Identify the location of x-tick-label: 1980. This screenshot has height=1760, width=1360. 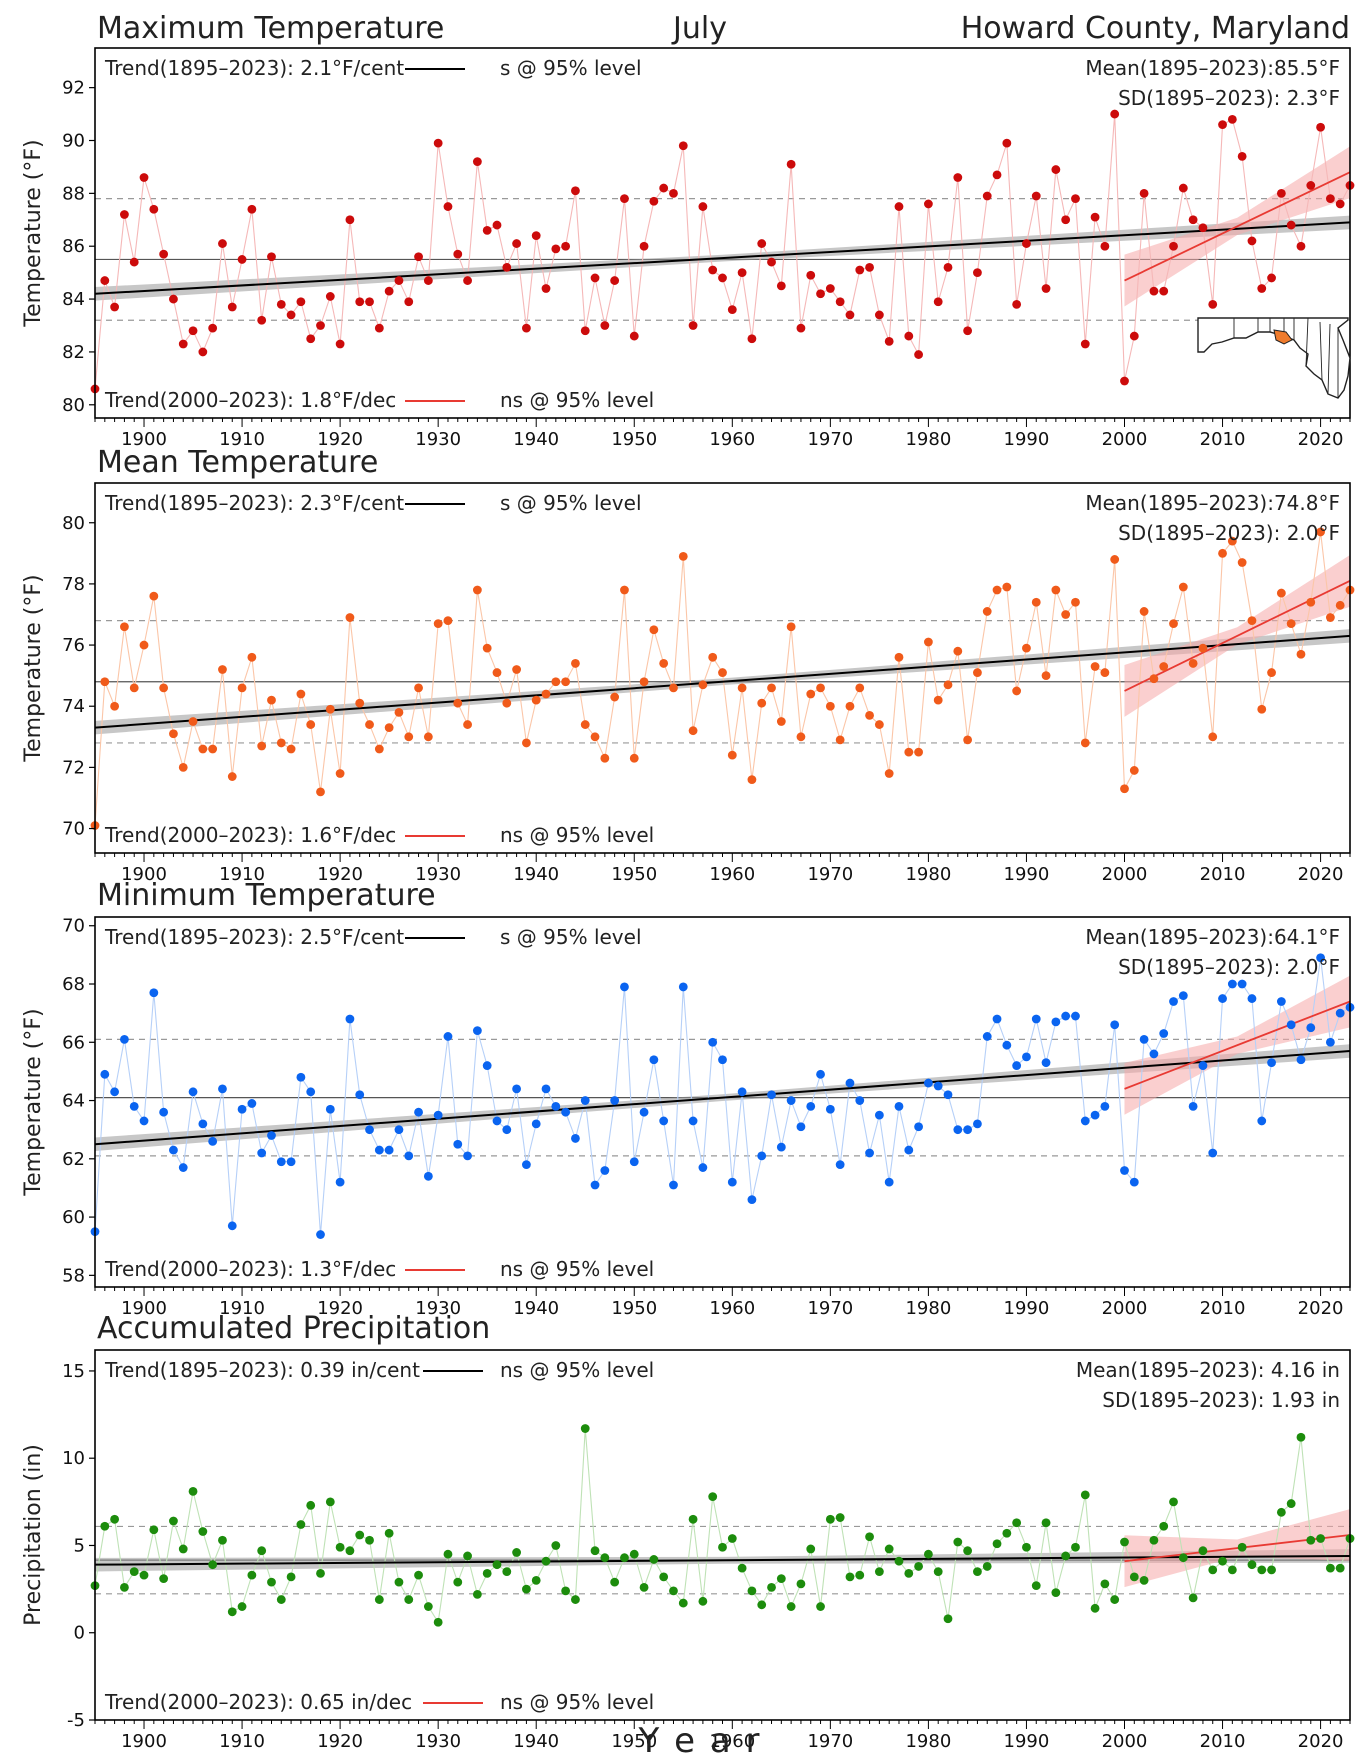
(928, 874).